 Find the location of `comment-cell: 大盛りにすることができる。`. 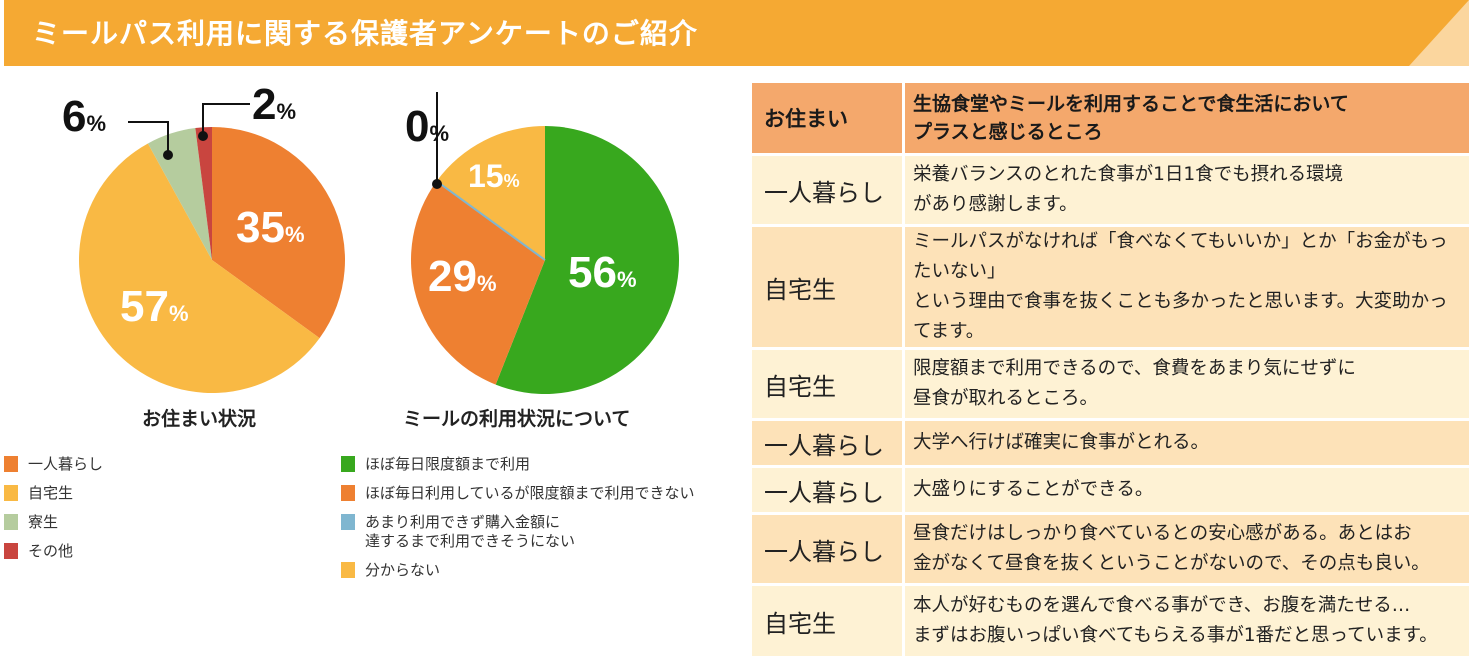

comment-cell: 大盛りにすることができる。 is located at coordinates (1187, 490).